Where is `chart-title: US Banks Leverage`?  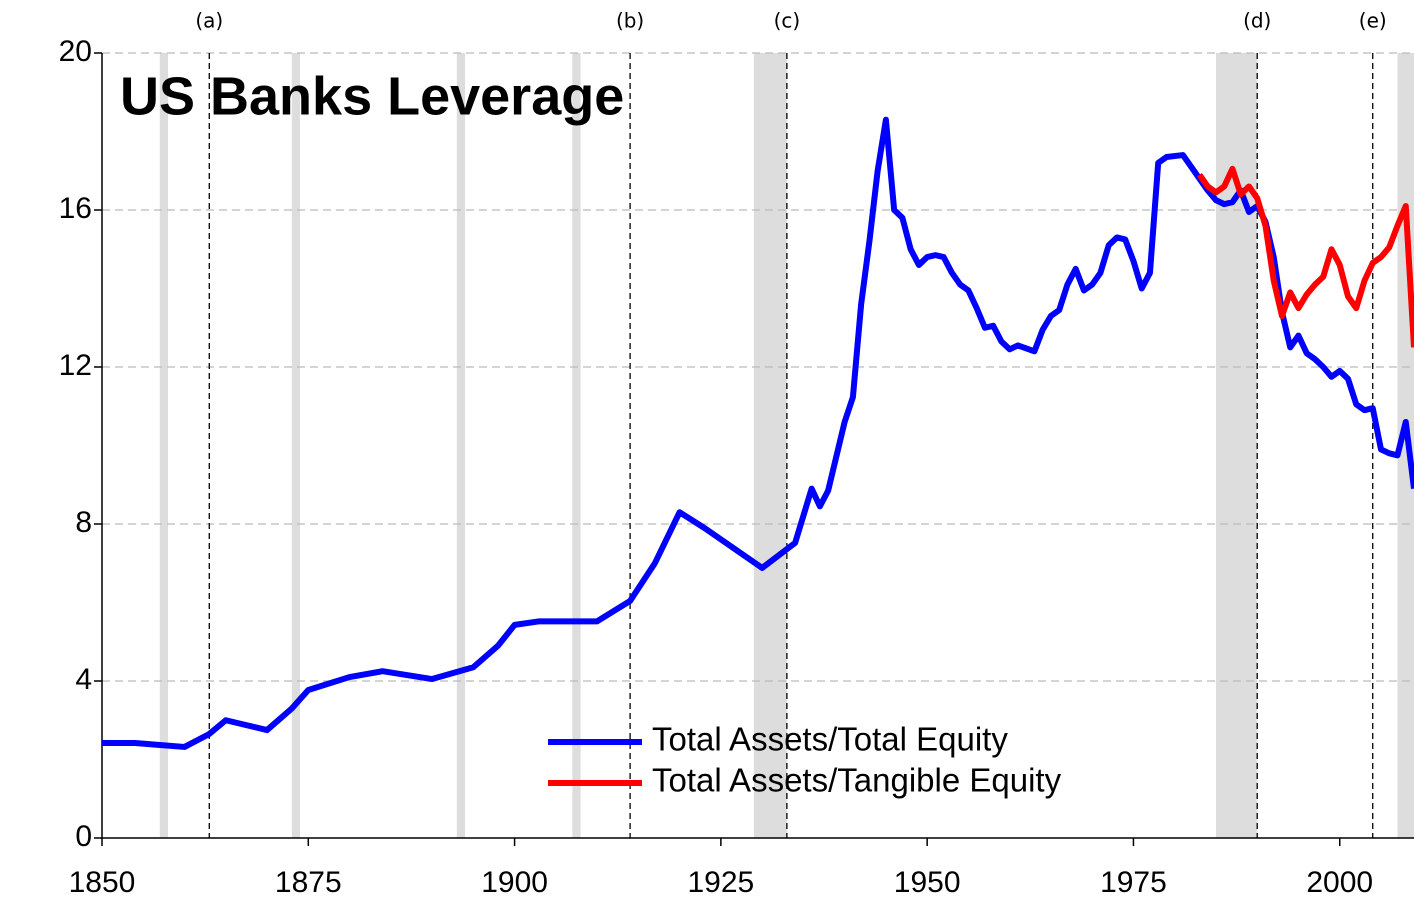
chart-title: US Banks Leverage is located at coordinates (372, 96).